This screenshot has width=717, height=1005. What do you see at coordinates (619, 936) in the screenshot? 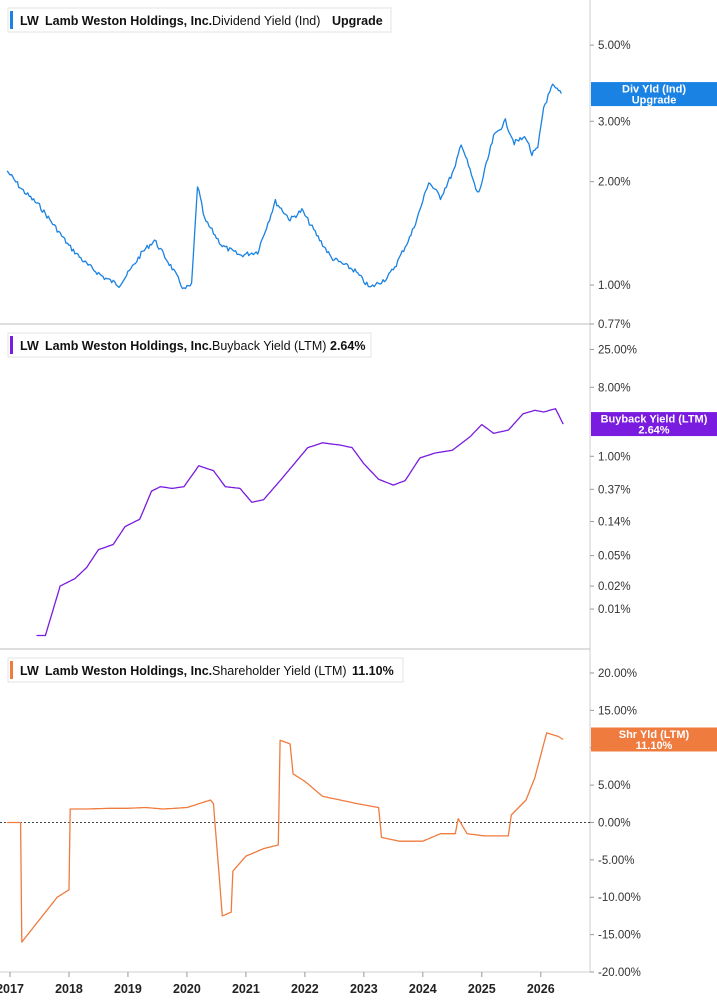
I see `y-tick-label: -15.00%` at bounding box center [619, 936].